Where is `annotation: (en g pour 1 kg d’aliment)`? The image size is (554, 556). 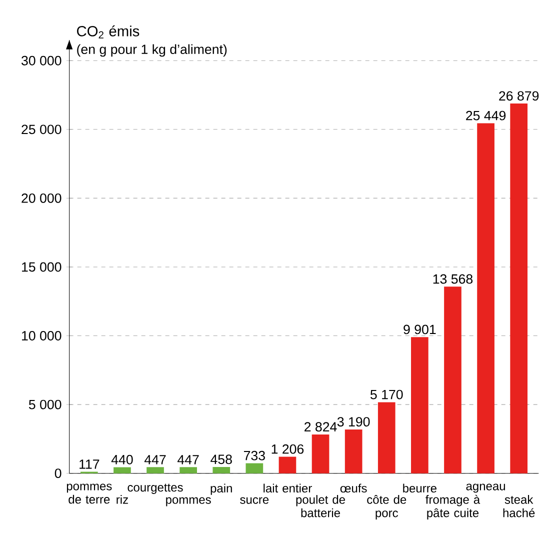
annotation: (en g pour 1 kg d’aliment) is located at coordinates (152, 50).